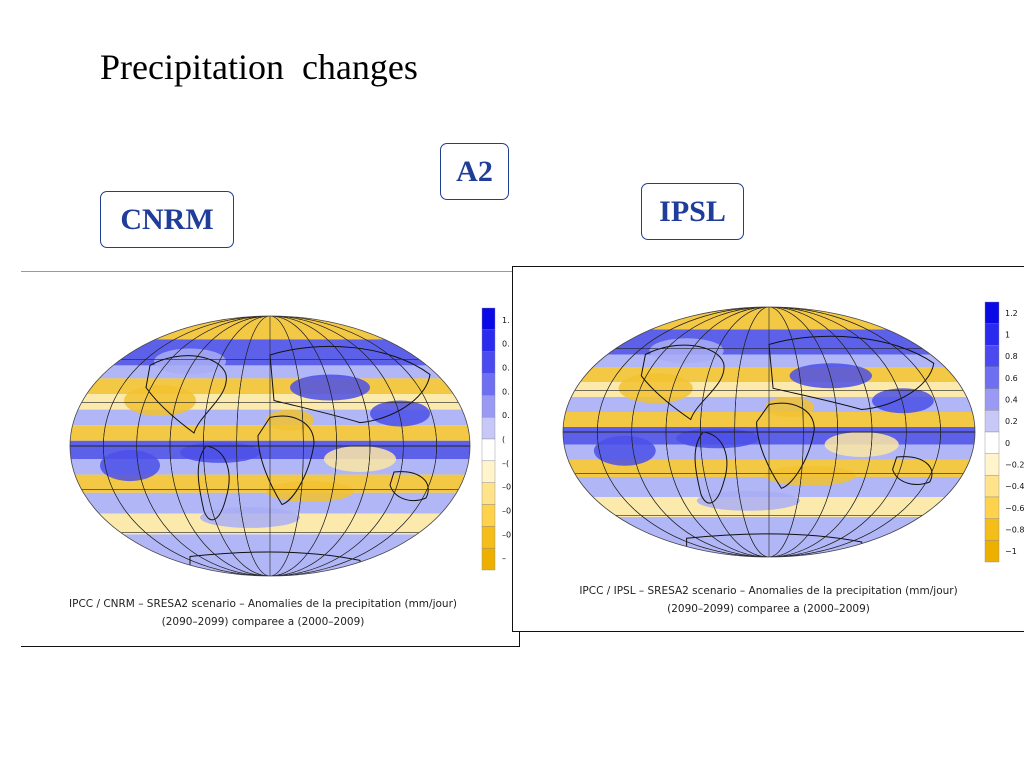  Describe the element at coordinates (503, 439) in the screenshot. I see `colorbar-tick-label: (` at that location.